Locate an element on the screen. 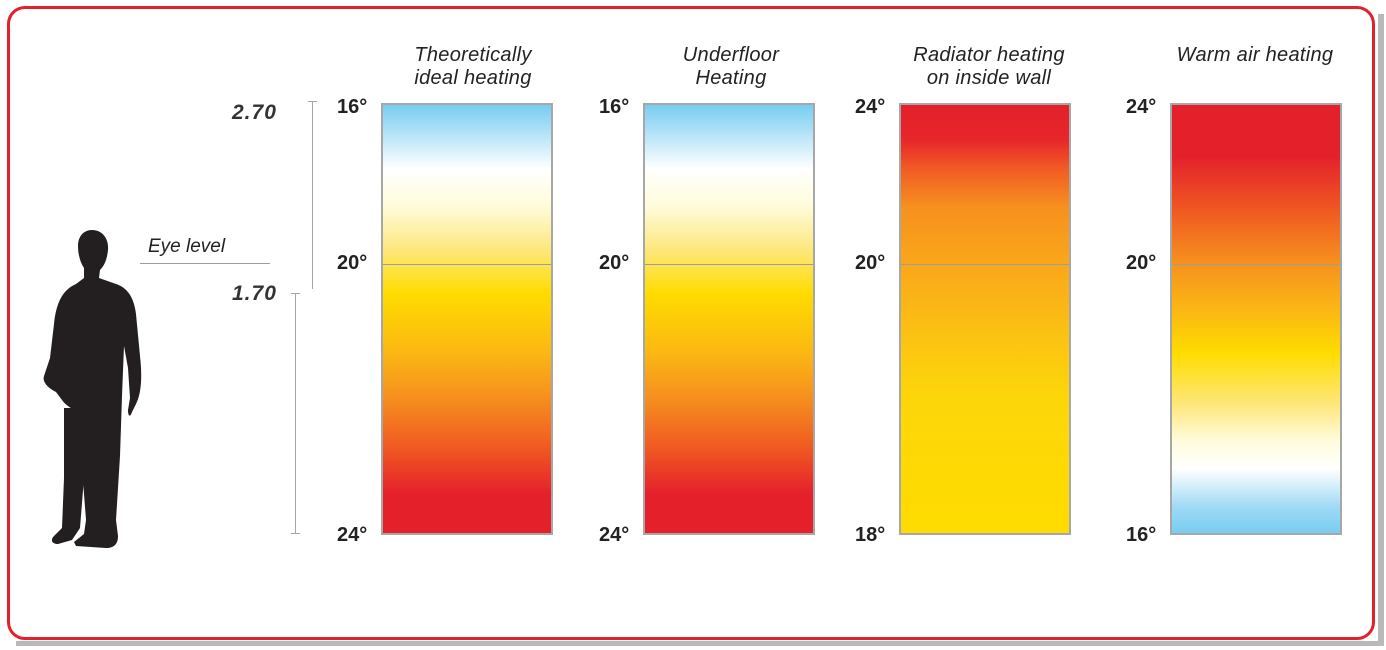  temp-bottom-label: 16° is located at coordinates (1141, 535).